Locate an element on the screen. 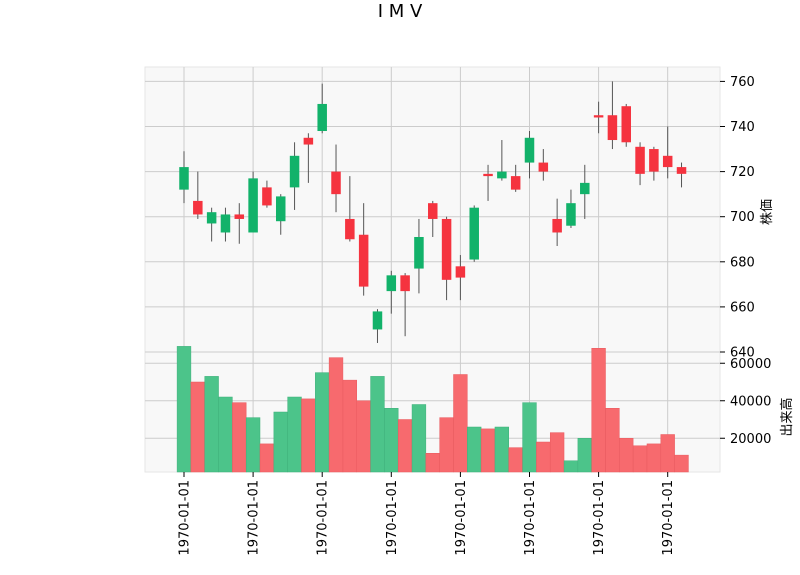 This screenshot has height=575, width=800. volume-tick-label: 40000 is located at coordinates (750, 401).